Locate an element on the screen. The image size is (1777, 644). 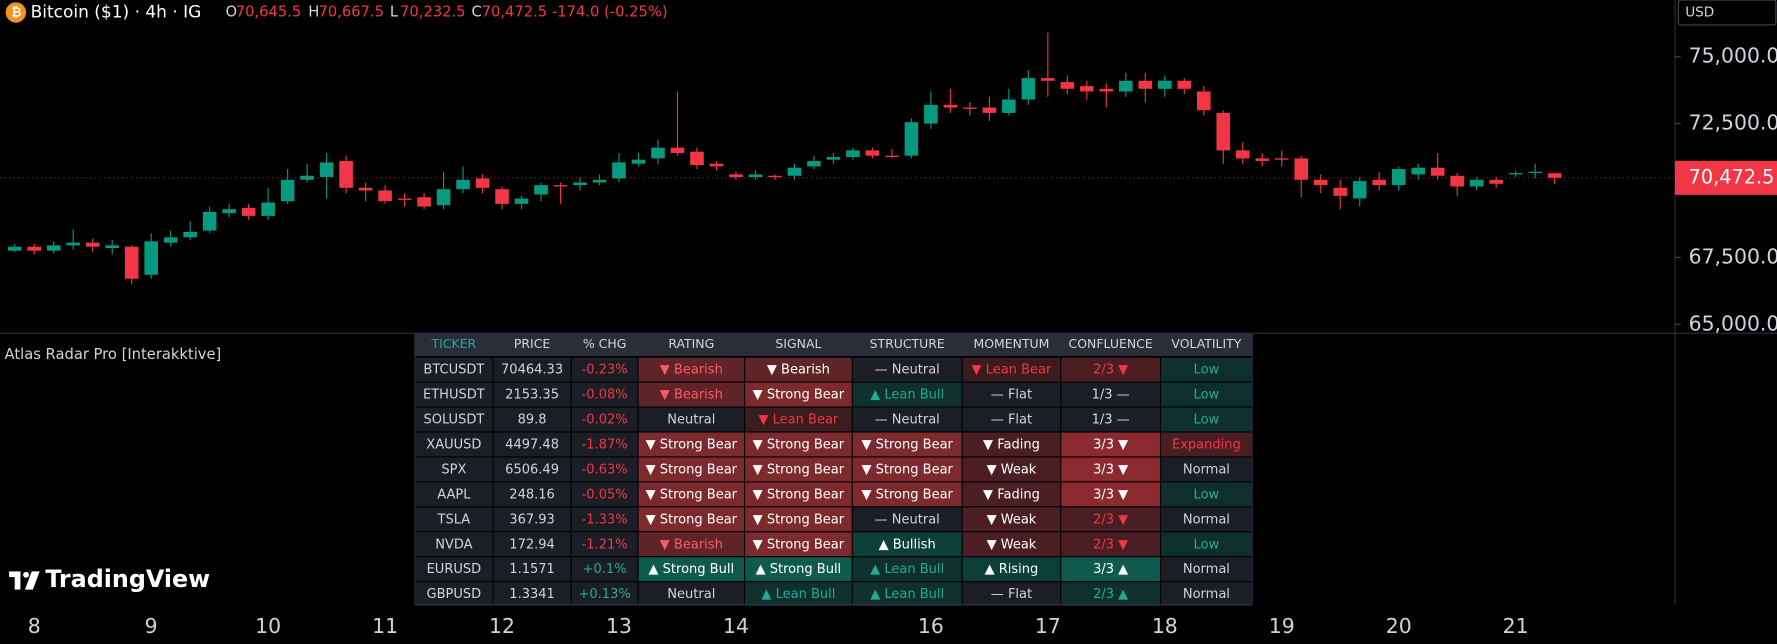
table-cell-text: -1.87% is located at coordinates (605, 445).